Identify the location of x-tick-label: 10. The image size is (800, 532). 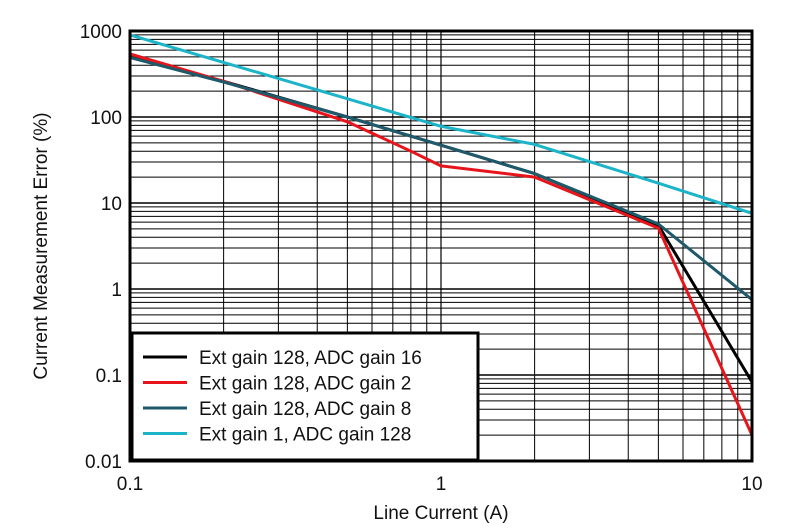
(751, 484).